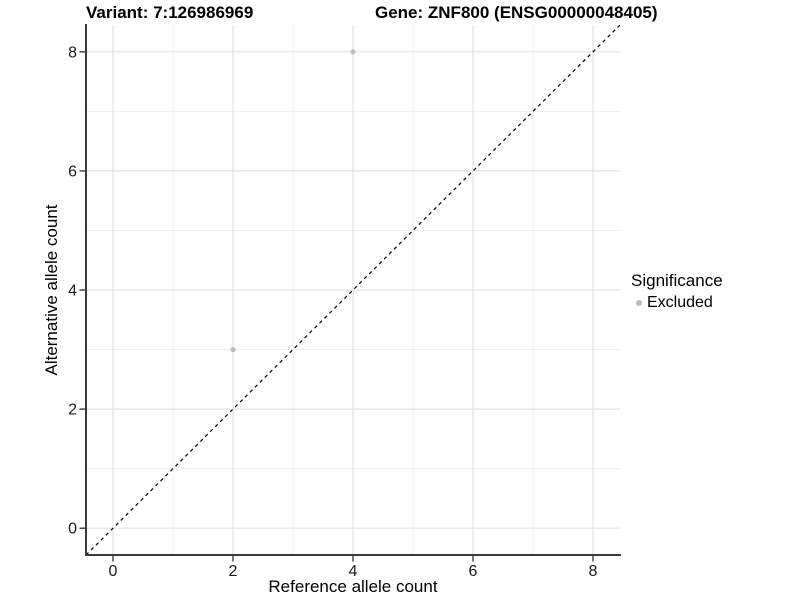  I want to click on legend-item-label: Excluded, so click(680, 302).